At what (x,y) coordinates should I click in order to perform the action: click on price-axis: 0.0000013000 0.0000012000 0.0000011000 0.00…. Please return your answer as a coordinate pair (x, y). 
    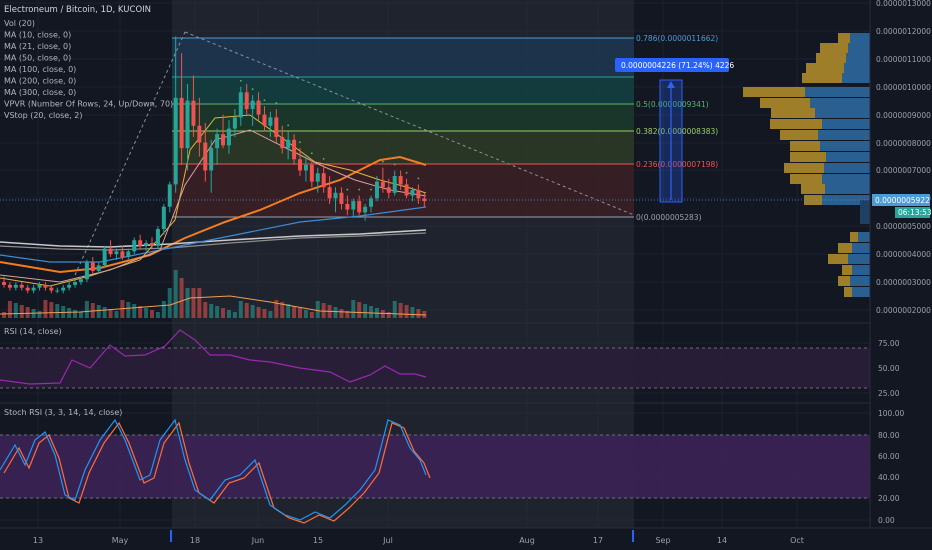
    Looking at the image, I should click on (900, 264).